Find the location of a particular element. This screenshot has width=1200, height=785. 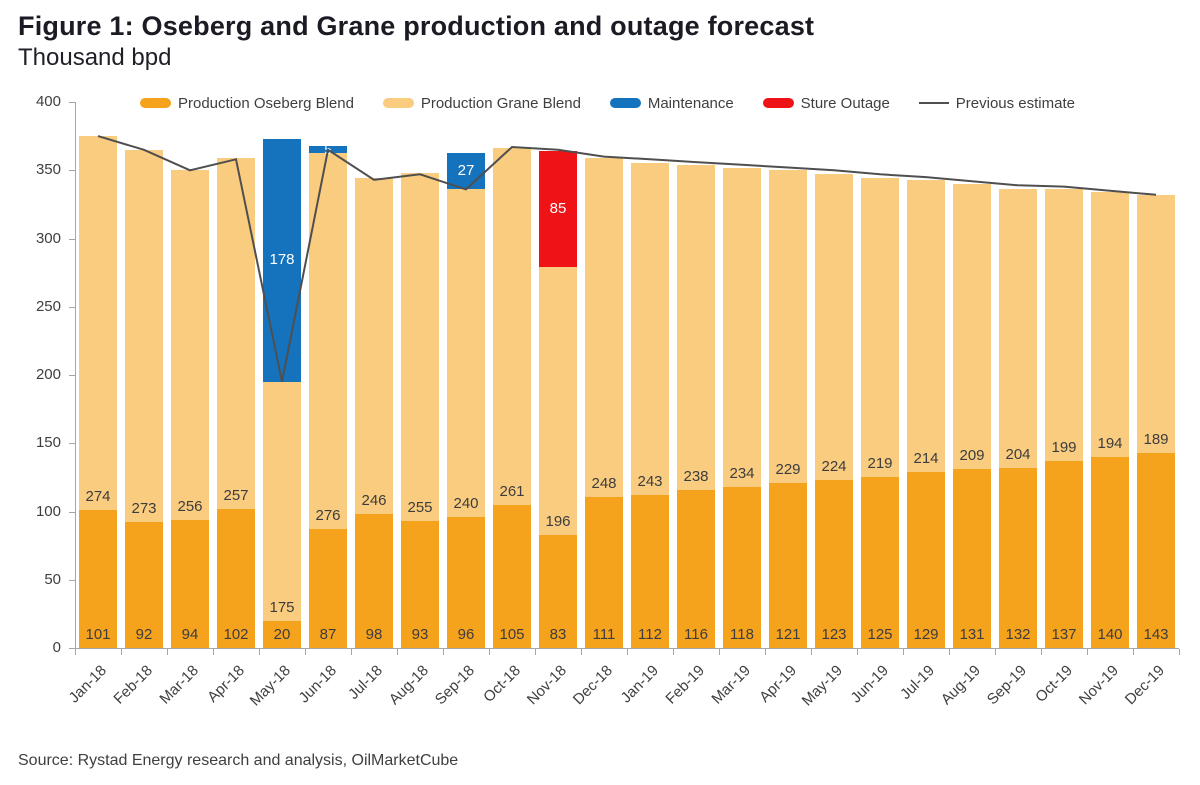

legend-label: Maintenance is located at coordinates (690, 103).